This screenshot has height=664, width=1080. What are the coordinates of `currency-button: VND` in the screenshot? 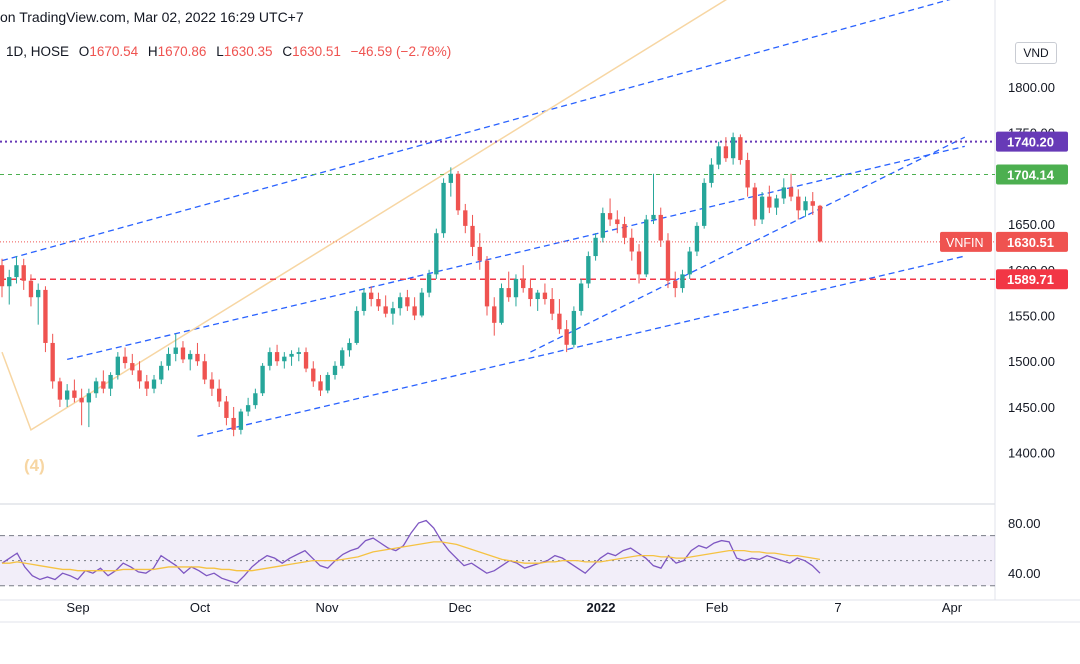 It's located at (1036, 53).